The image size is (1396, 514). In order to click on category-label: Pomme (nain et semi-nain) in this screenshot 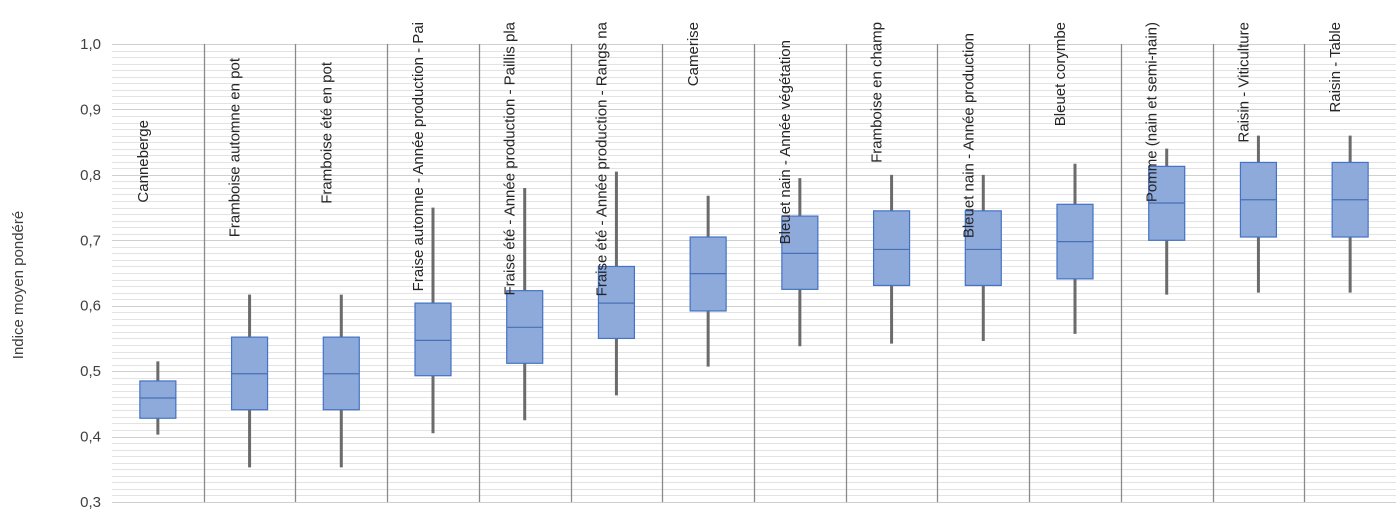, I will do `click(1152, 112)`.